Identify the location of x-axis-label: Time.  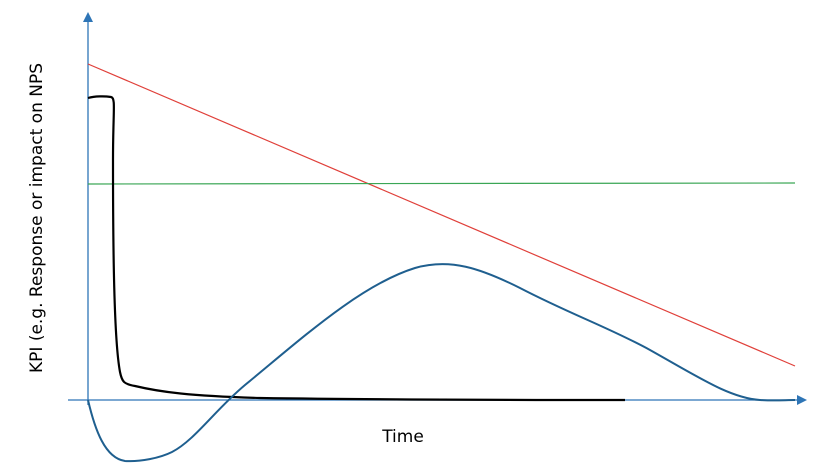
(402, 437).